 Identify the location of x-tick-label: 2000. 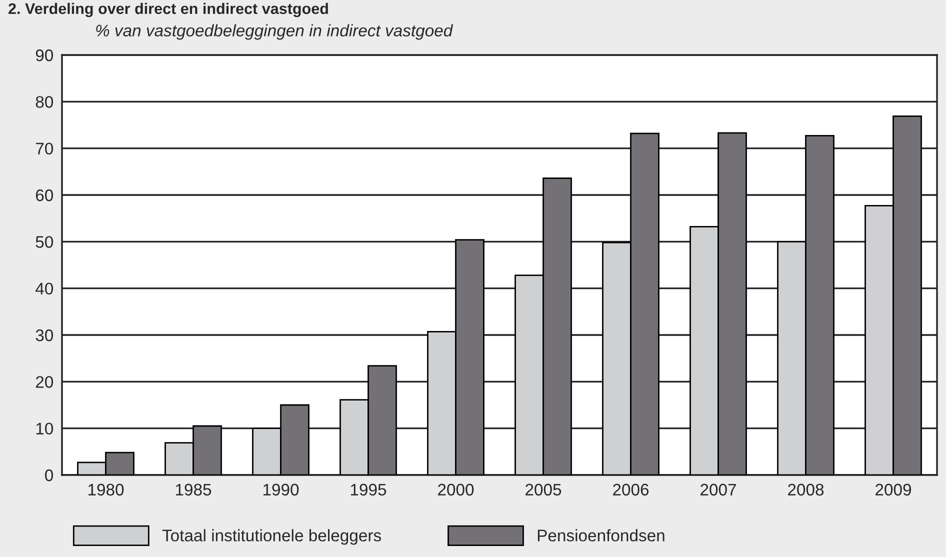
(456, 490).